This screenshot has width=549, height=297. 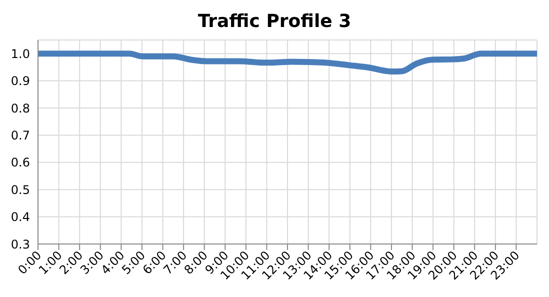 I want to click on chart-title: Traffic Profile 3, so click(x=274, y=22).